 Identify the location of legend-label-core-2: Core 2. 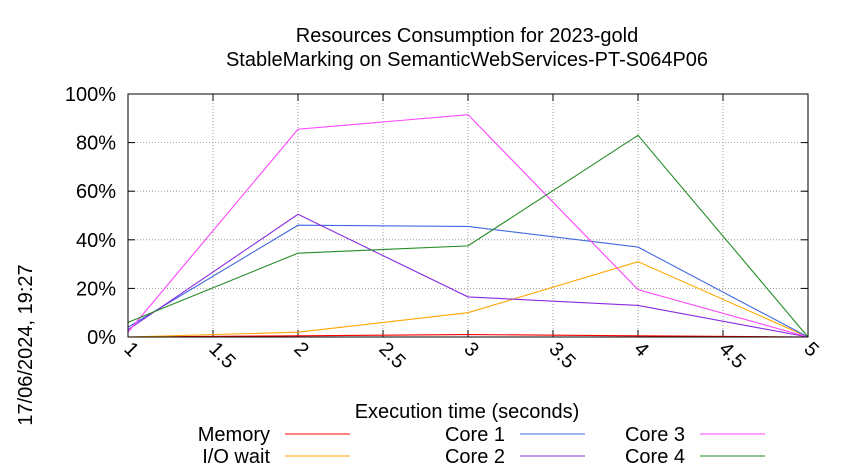
(475, 457).